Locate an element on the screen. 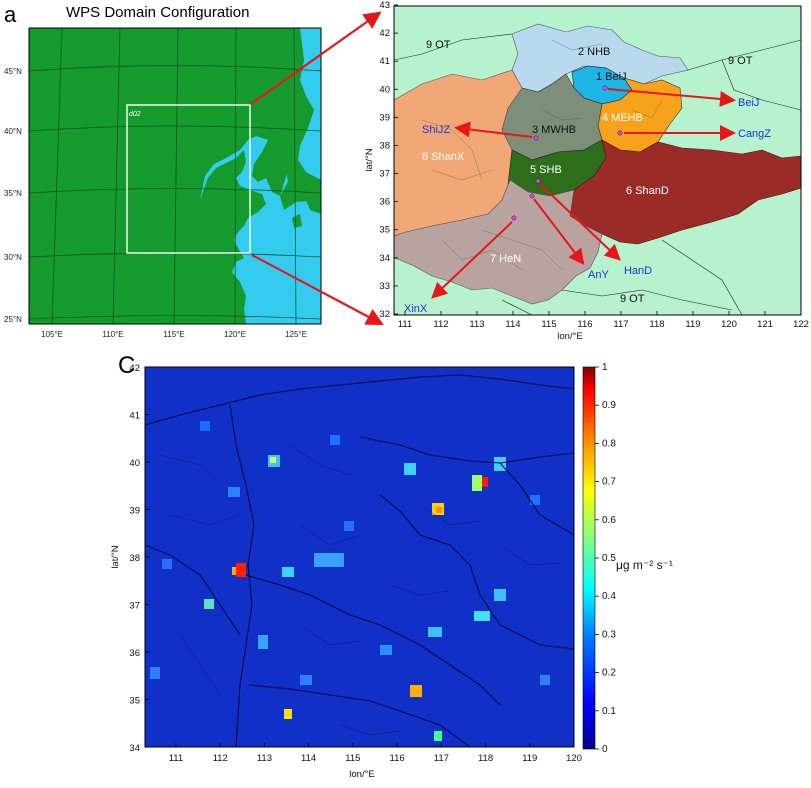 The height and width of the screenshot is (788, 811). arrow-shijz is located at coordinates (493, 129).